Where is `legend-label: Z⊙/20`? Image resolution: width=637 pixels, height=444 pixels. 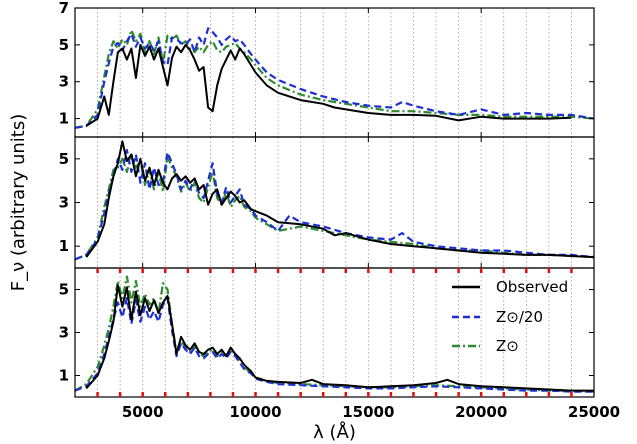
legend-label: Z⊙/20 is located at coordinates (519, 317).